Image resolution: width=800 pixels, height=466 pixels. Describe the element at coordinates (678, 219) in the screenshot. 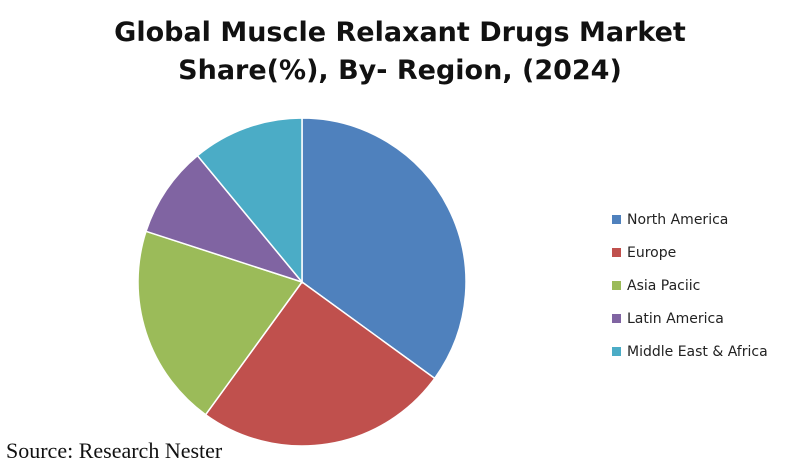

I see `legend-label-north-america: North America` at that location.